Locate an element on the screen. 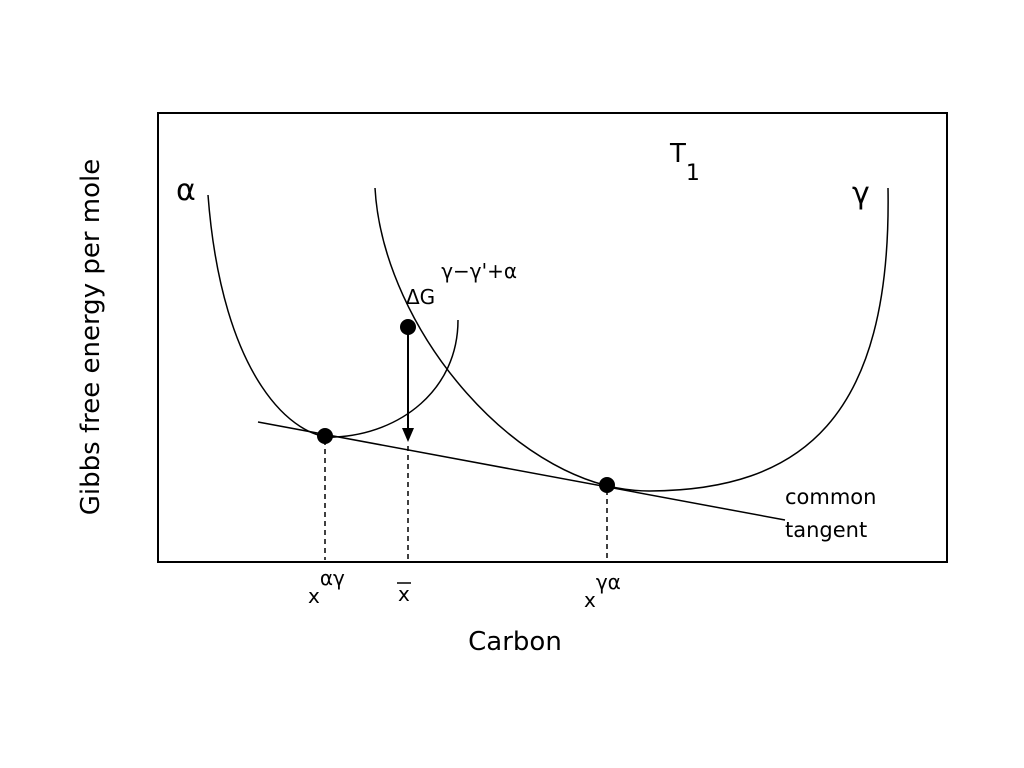 The width and height of the screenshot is (1024, 768). arrow-head is located at coordinates (408, 435).